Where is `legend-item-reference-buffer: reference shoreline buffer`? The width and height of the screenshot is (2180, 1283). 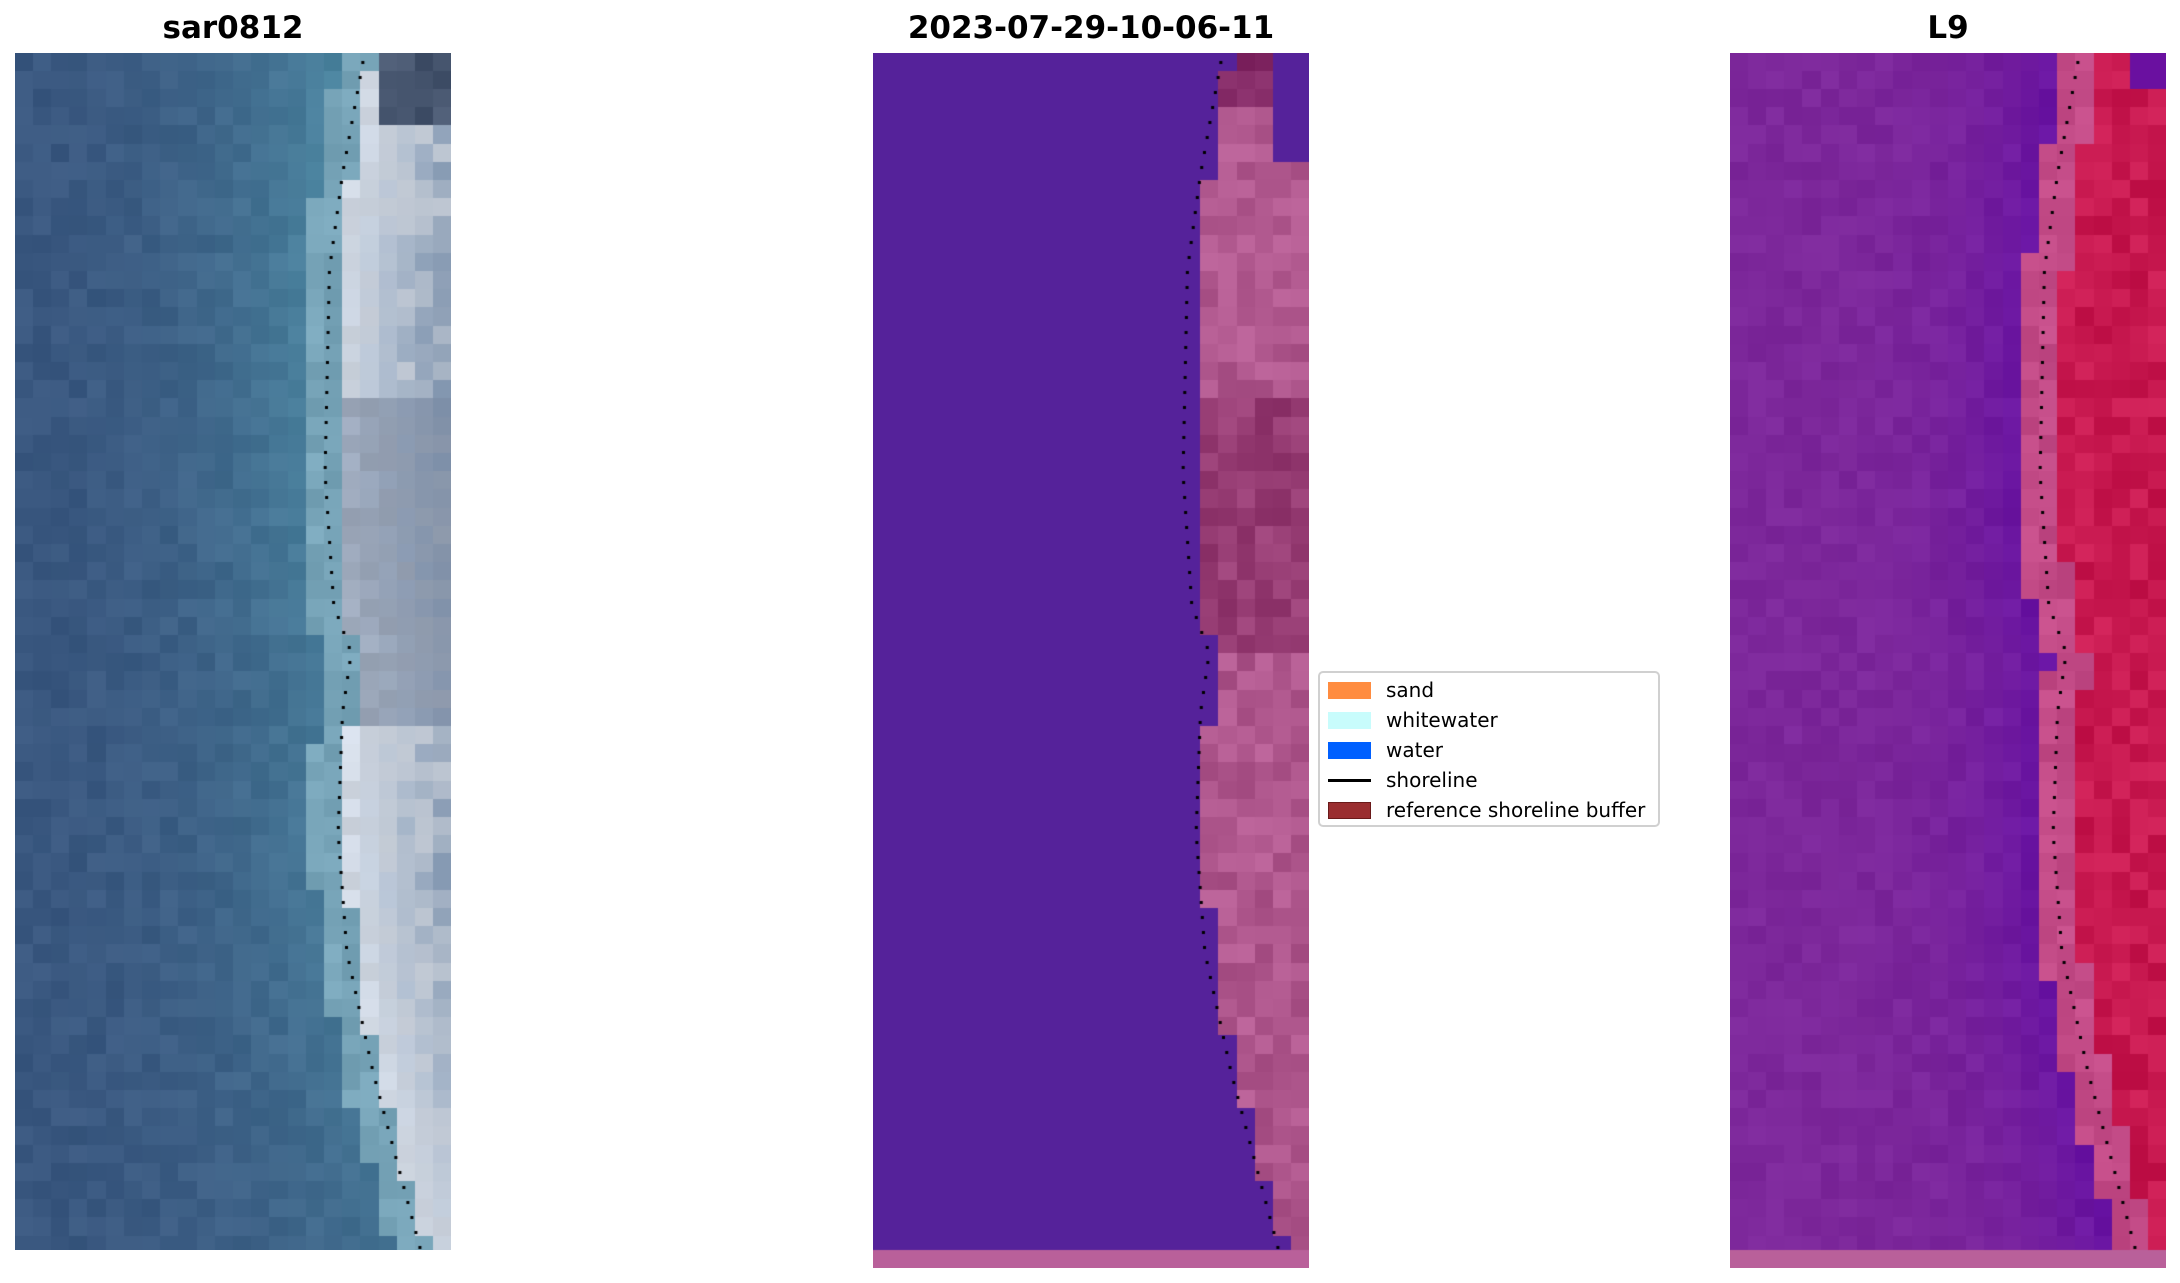 legend-item-reference-buffer: reference shoreline buffer is located at coordinates (1486, 810).